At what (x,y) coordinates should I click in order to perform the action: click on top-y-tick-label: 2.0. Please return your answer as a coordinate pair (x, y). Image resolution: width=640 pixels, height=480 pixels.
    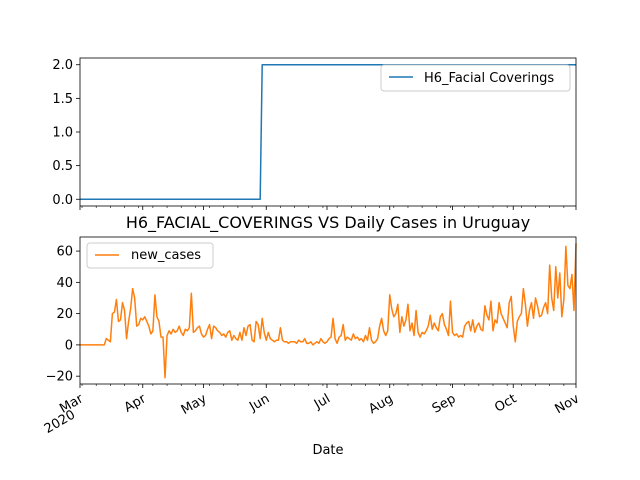
    Looking at the image, I should click on (62, 65).